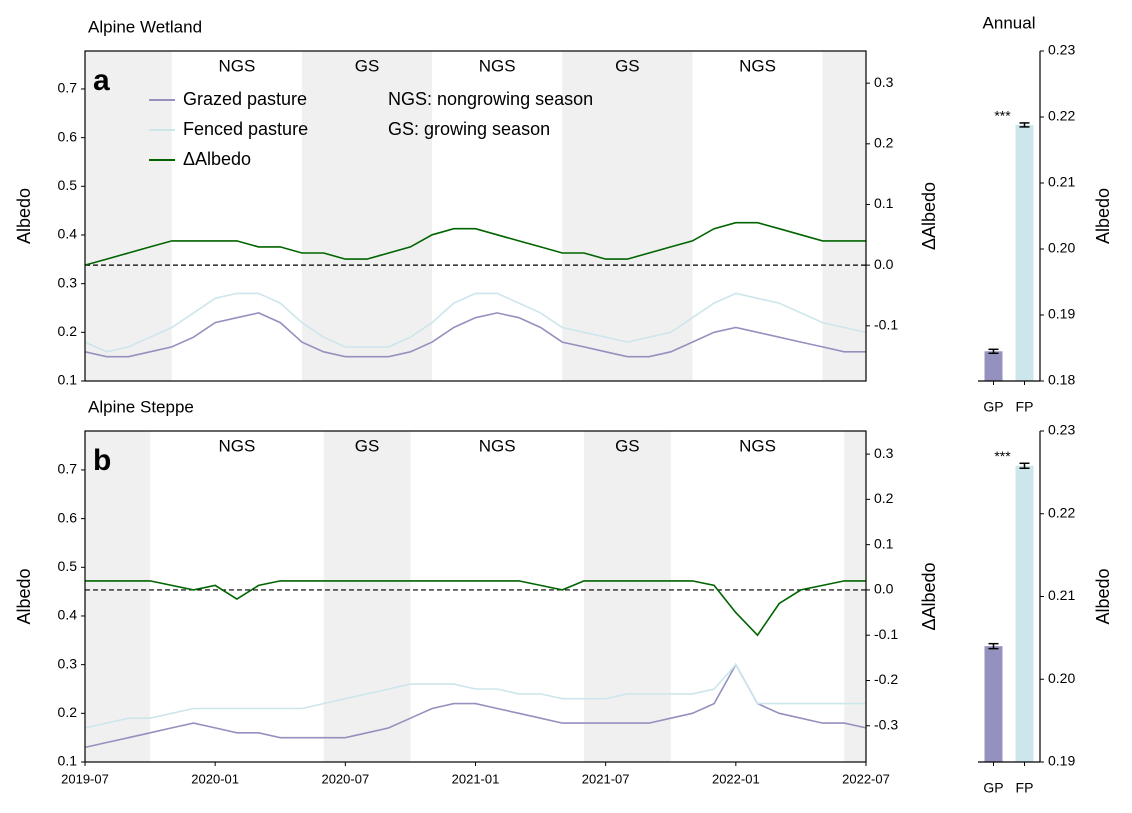 This screenshot has height=813, width=1132. I want to click on panel-letter: a, so click(101, 80).